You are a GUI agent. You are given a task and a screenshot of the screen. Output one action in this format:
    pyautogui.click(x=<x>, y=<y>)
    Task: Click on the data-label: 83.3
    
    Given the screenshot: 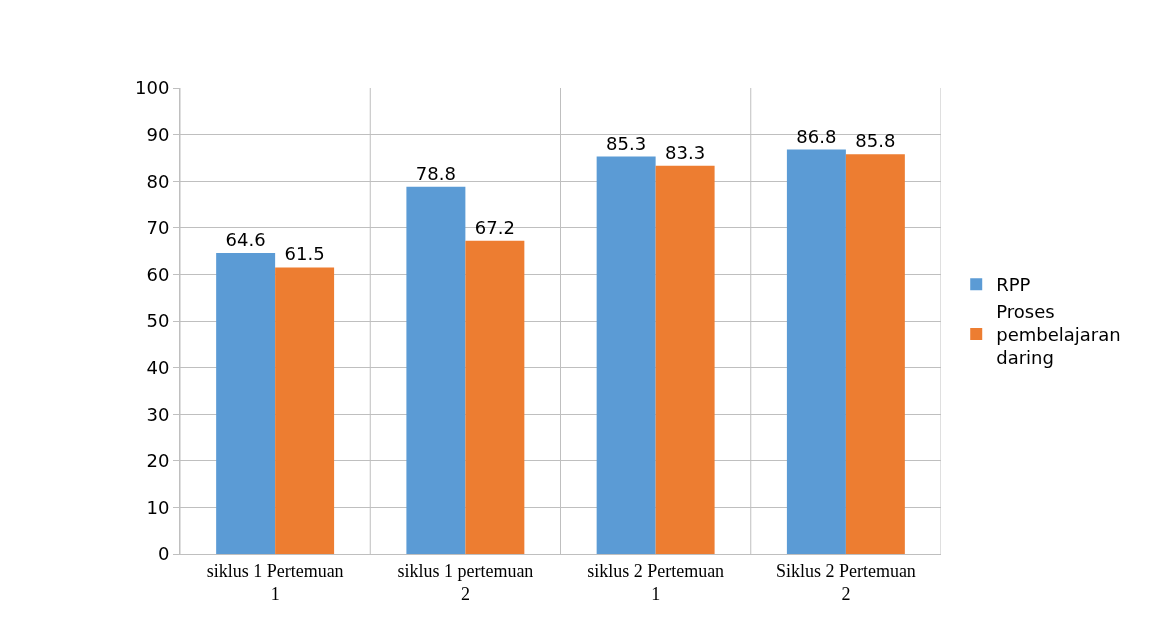 What is the action you would take?
    pyautogui.click(x=685, y=152)
    